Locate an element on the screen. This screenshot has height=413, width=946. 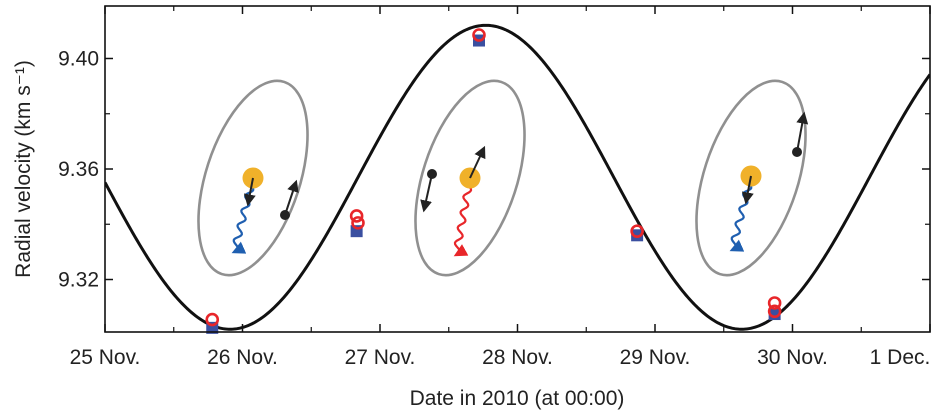
y-tick-label: 9.32 is located at coordinates (78, 280).